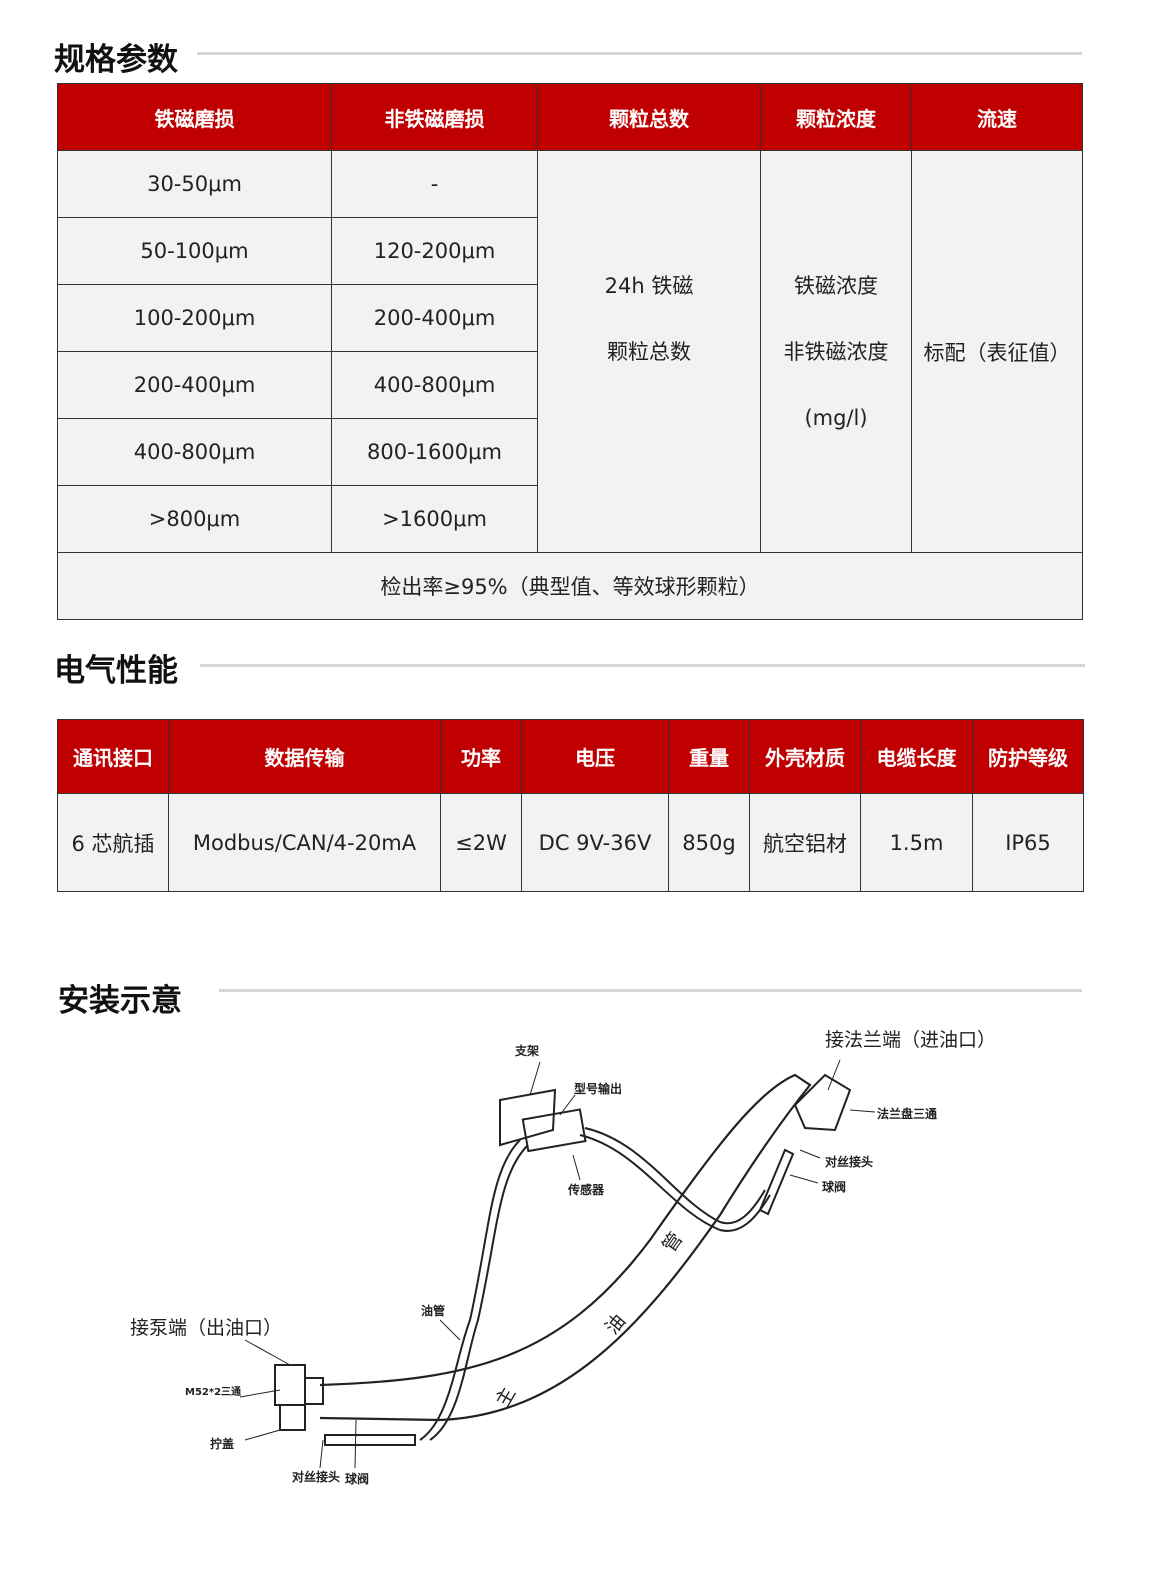 Image resolution: width=1149 pixels, height=1588 pixels. Describe the element at coordinates (911, 1040) in the screenshot. I see `label-inlet: 接法兰端（进油口）` at that location.